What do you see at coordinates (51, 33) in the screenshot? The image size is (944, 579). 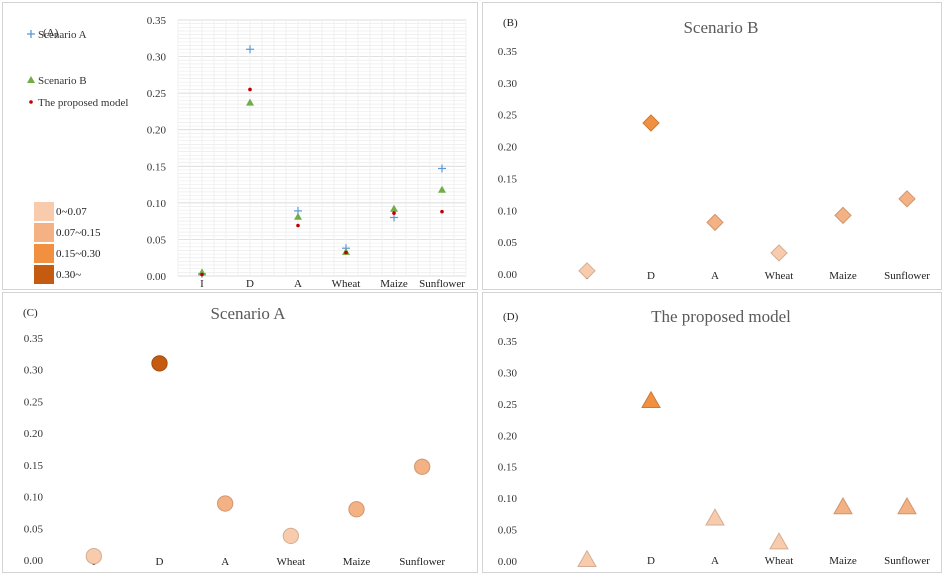 I see `panel-label: (A)` at bounding box center [51, 33].